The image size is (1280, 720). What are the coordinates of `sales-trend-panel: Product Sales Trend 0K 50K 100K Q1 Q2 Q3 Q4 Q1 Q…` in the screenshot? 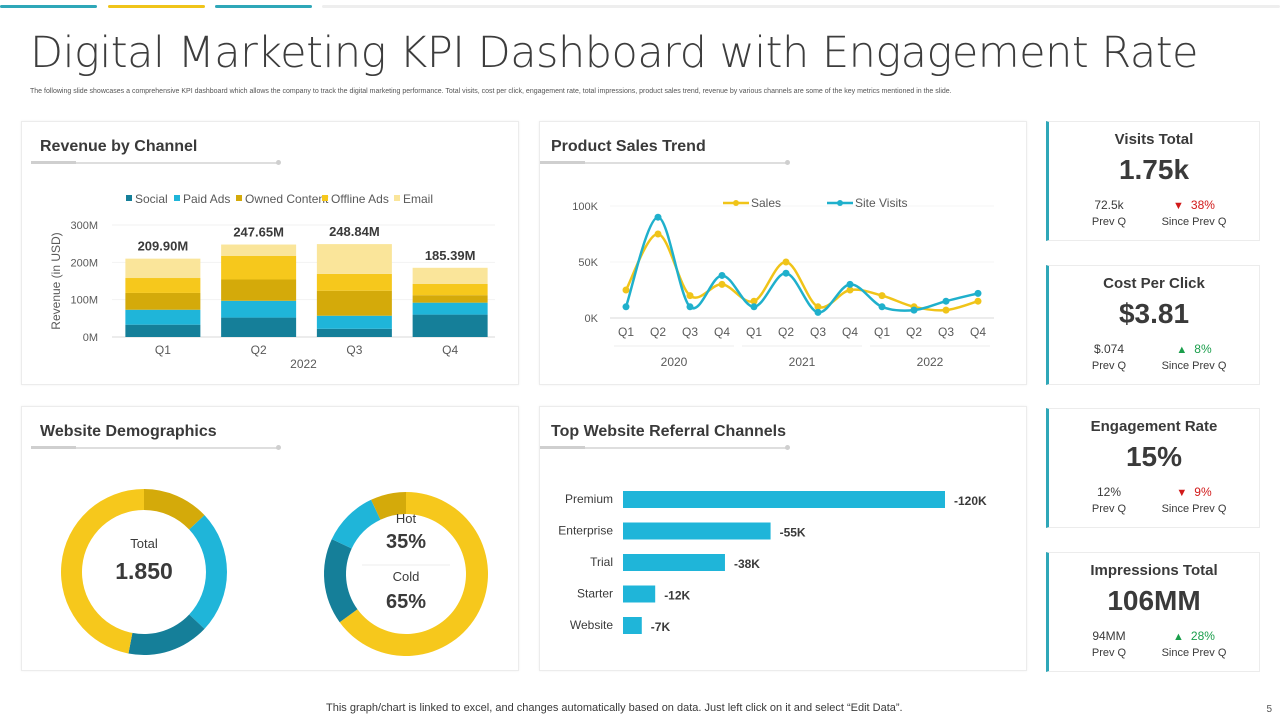 It's located at (783, 253).